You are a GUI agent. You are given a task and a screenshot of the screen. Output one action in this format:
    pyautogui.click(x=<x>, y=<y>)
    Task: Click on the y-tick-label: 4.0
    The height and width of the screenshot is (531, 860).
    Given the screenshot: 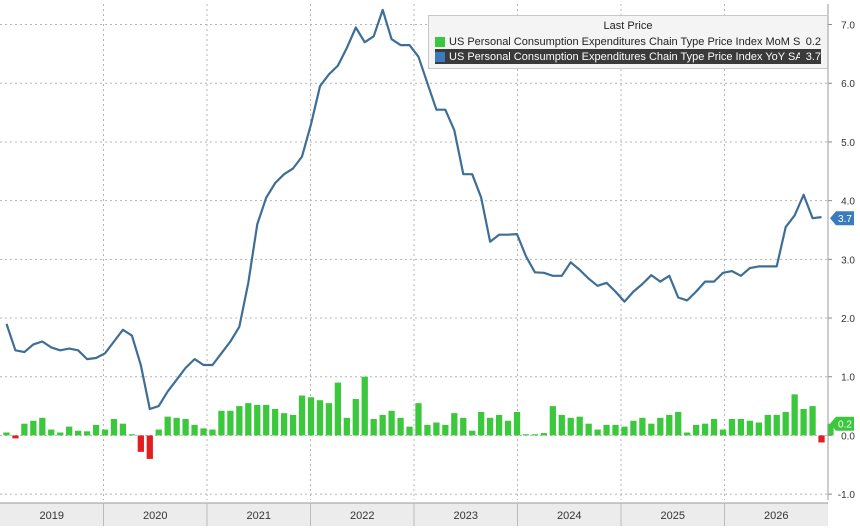 What is the action you would take?
    pyautogui.click(x=848, y=202)
    